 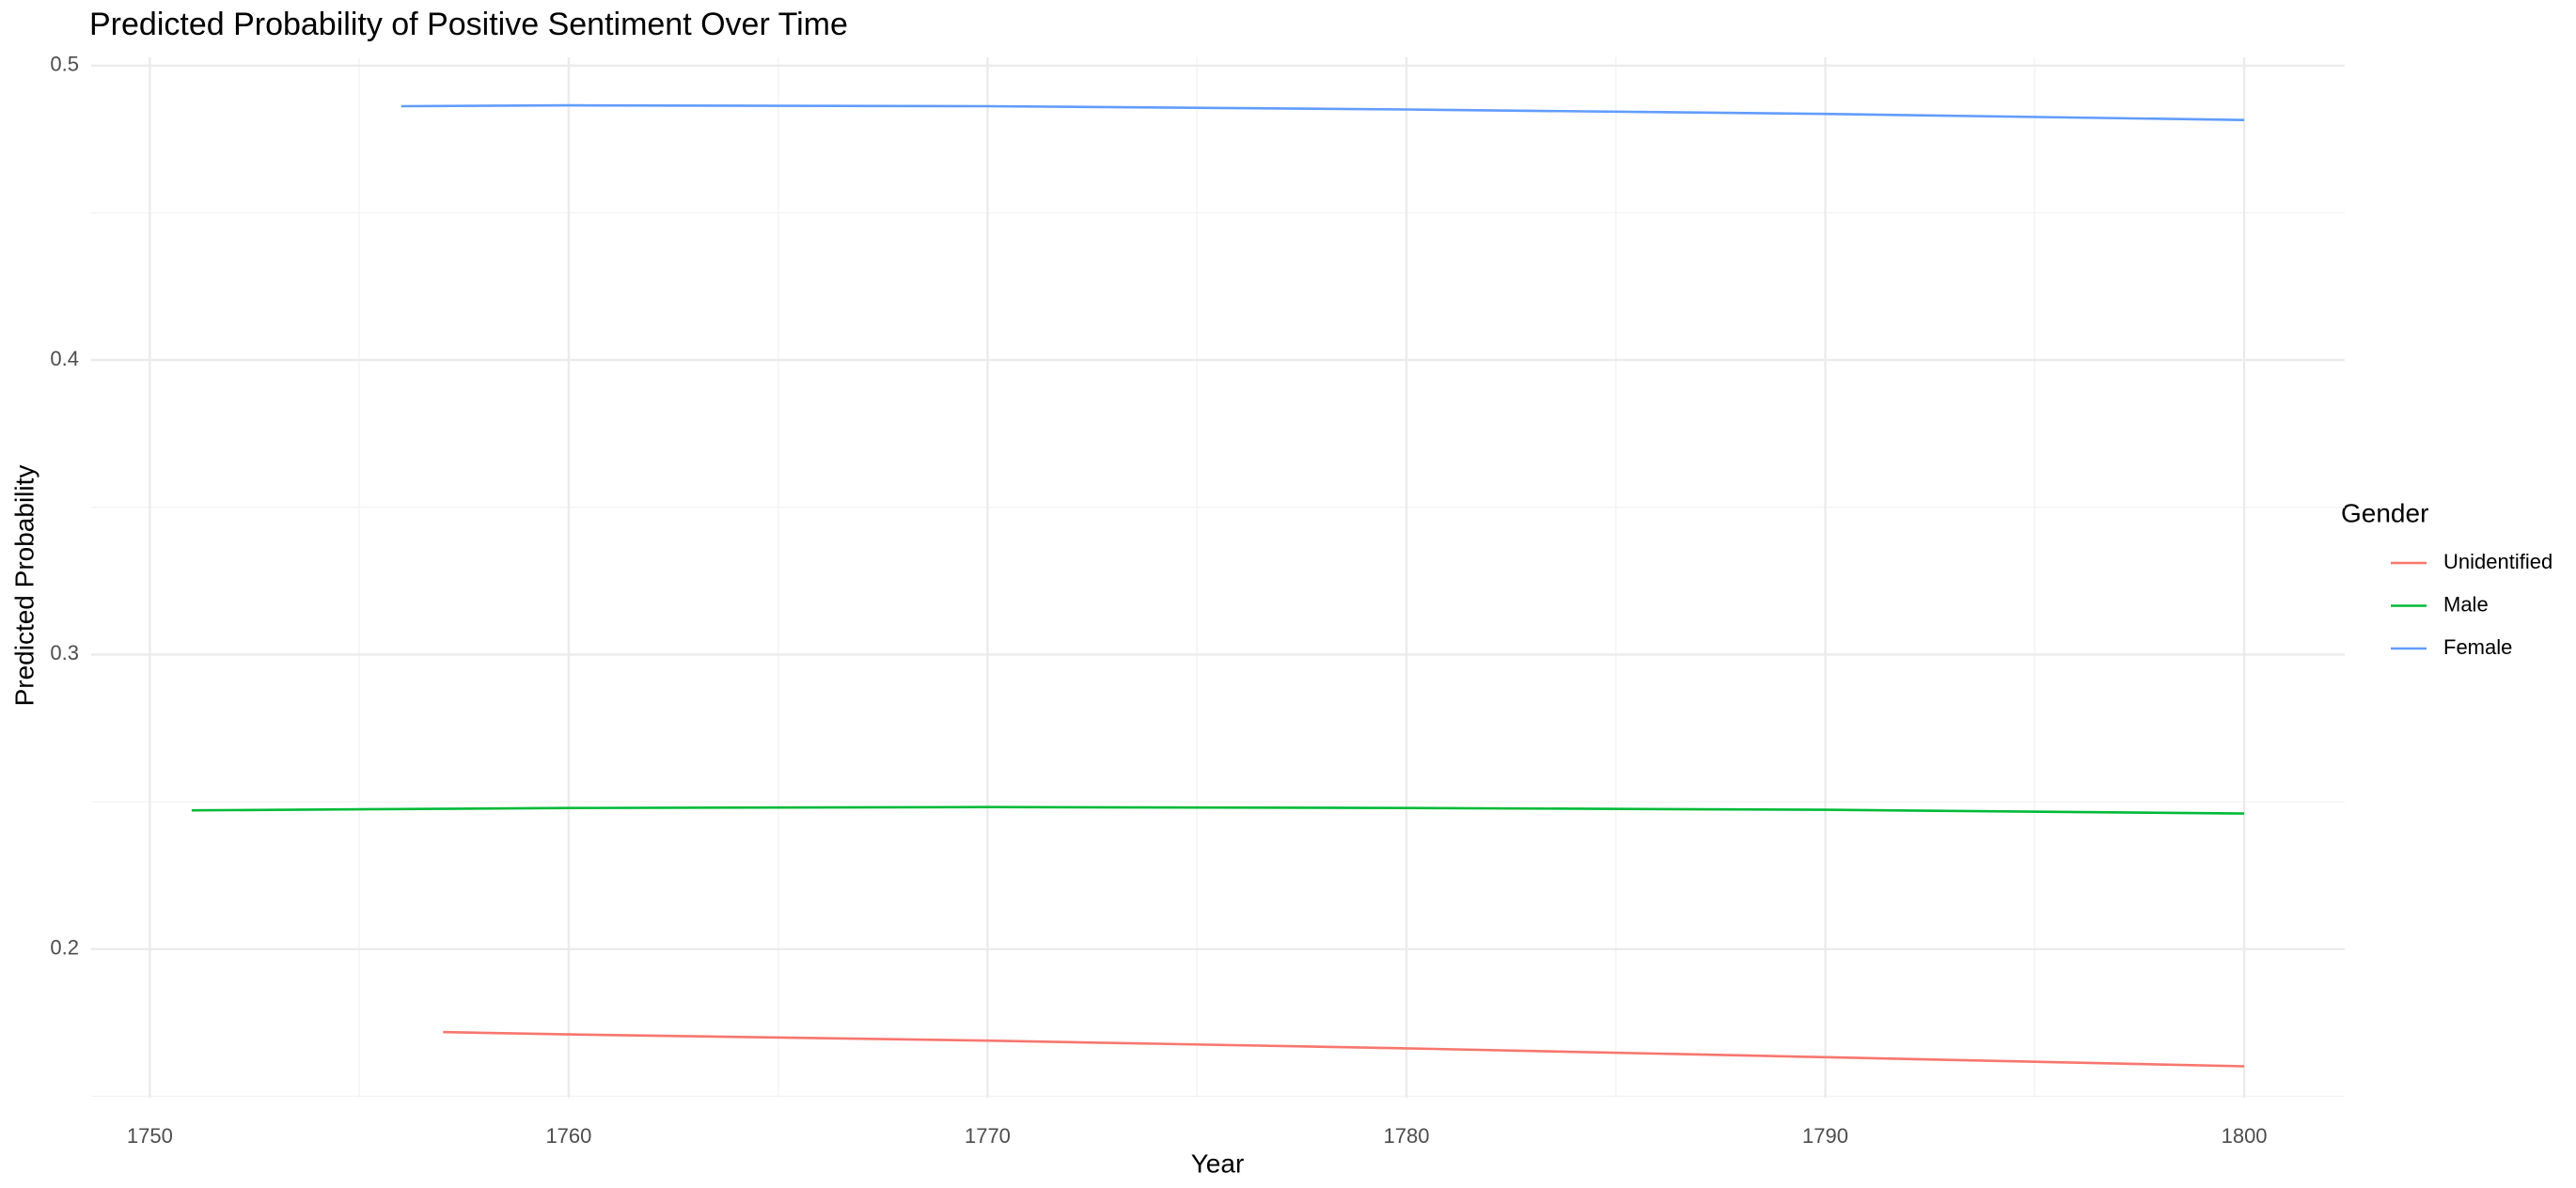 I want to click on x-axis-title: Year, so click(x=1218, y=1164).